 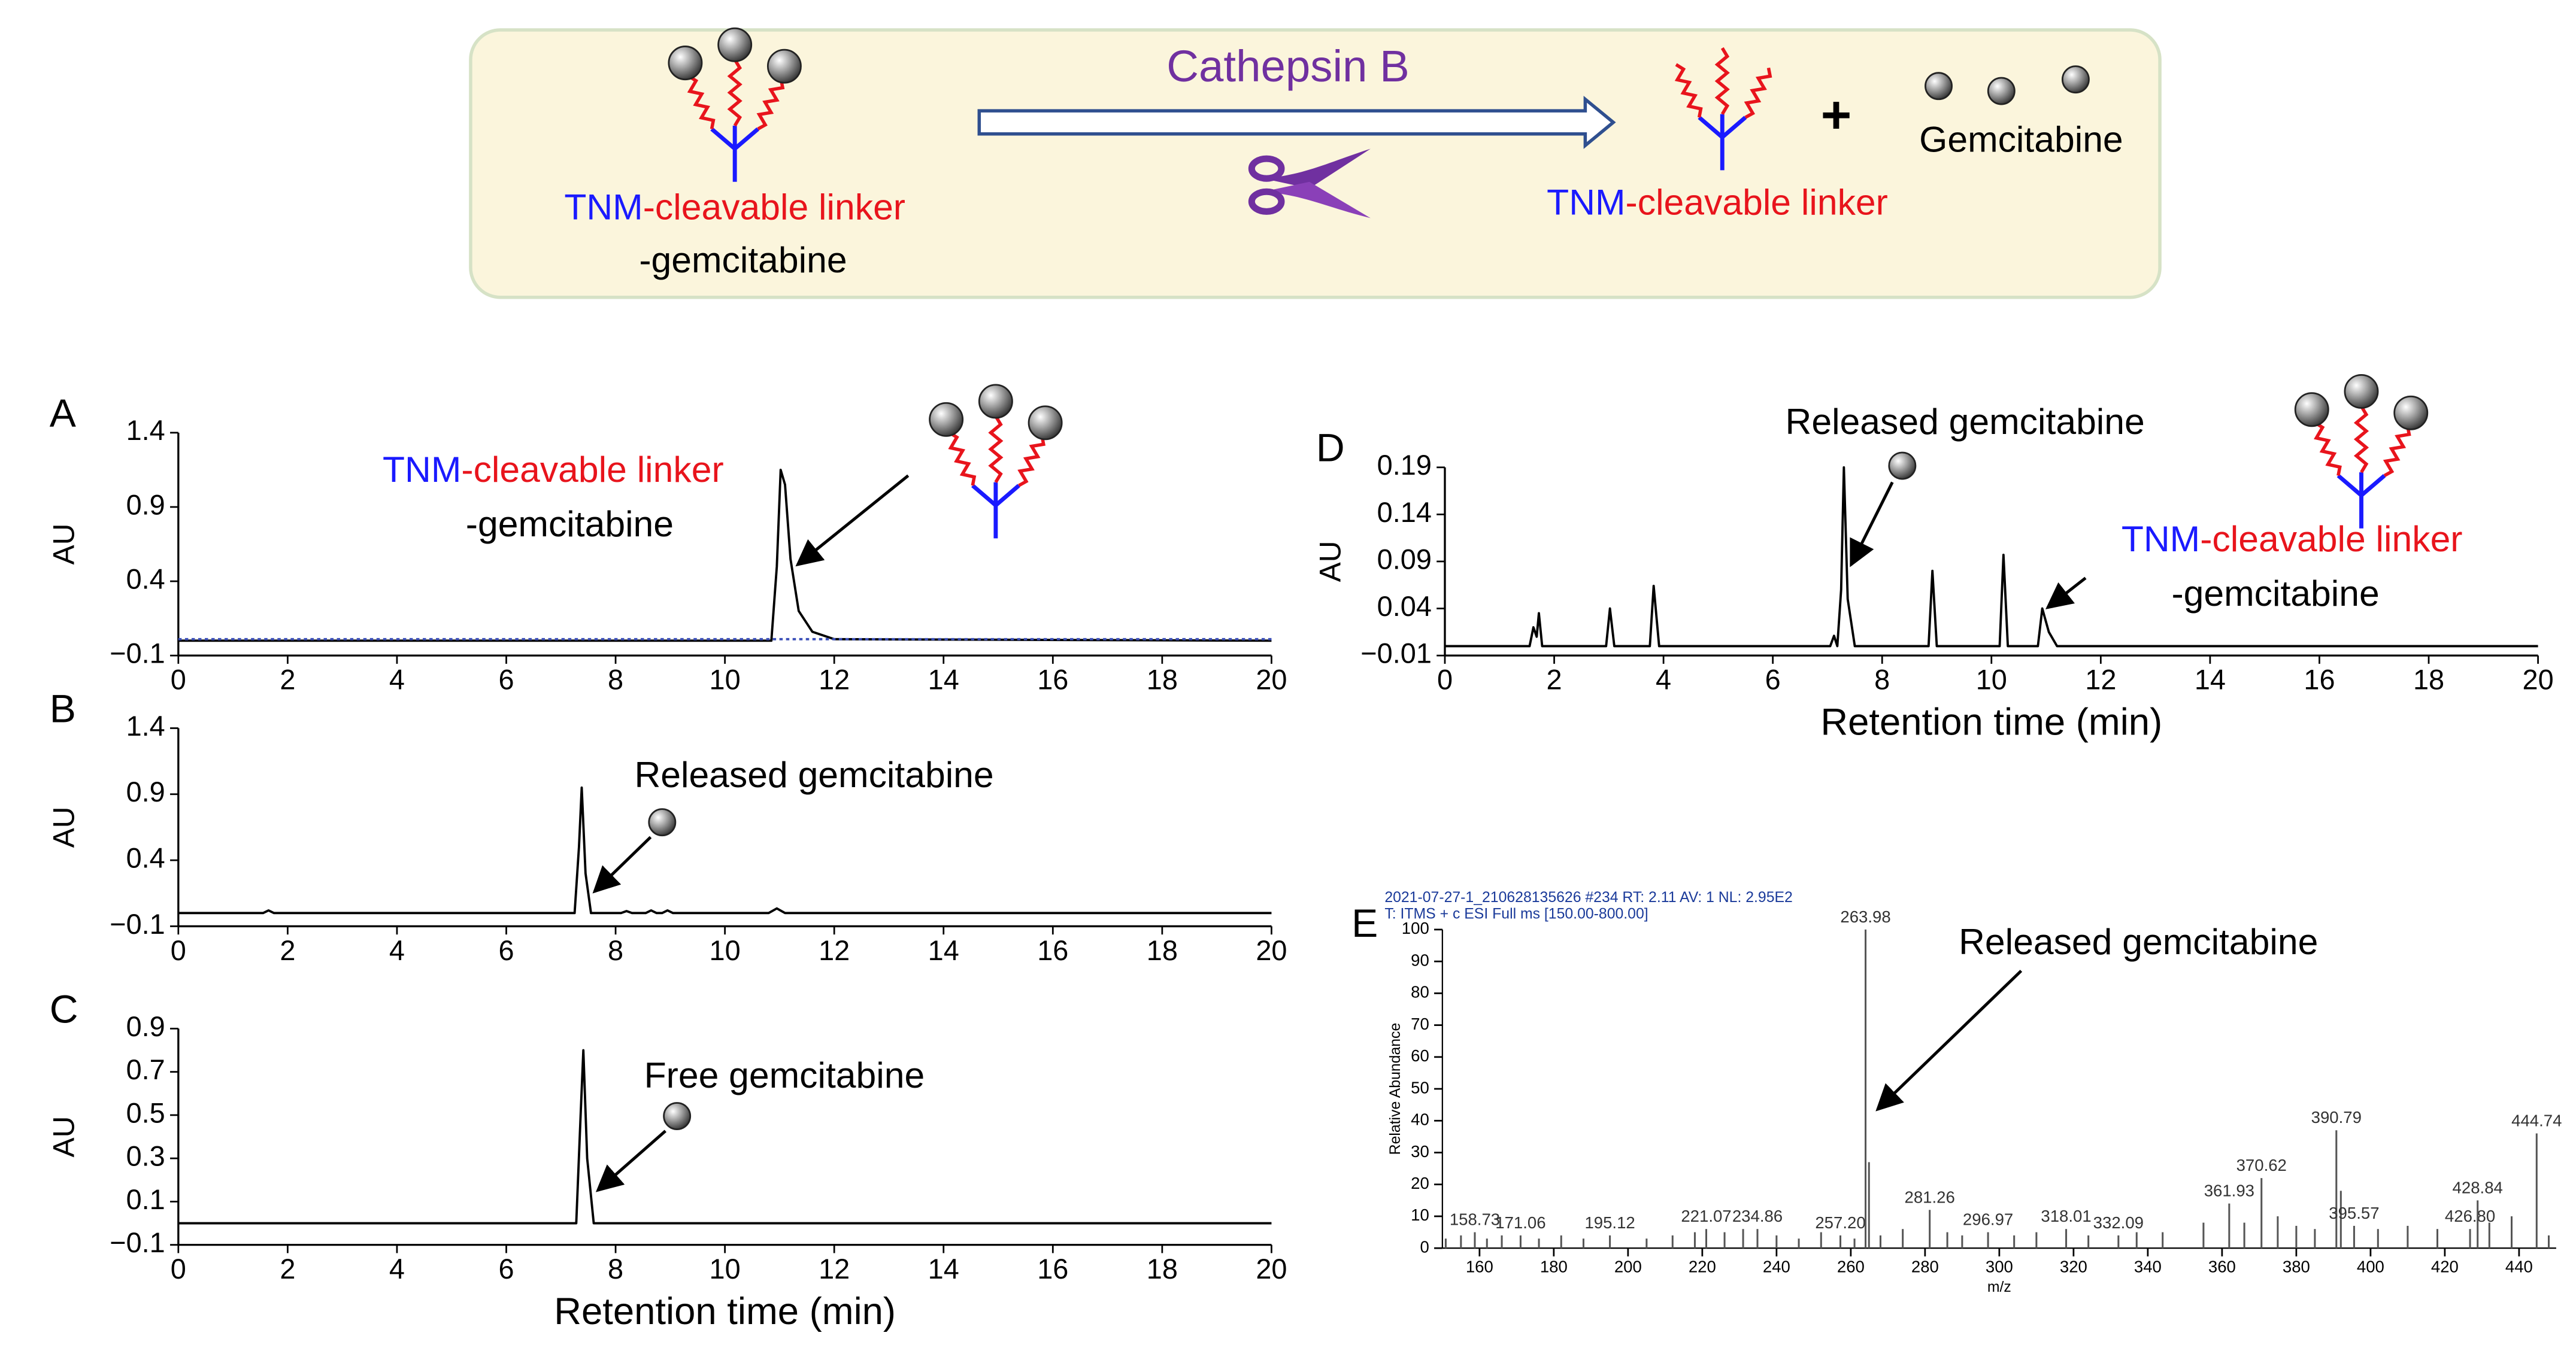 I want to click on peak-label: 195.12, so click(x=1609, y=1222).